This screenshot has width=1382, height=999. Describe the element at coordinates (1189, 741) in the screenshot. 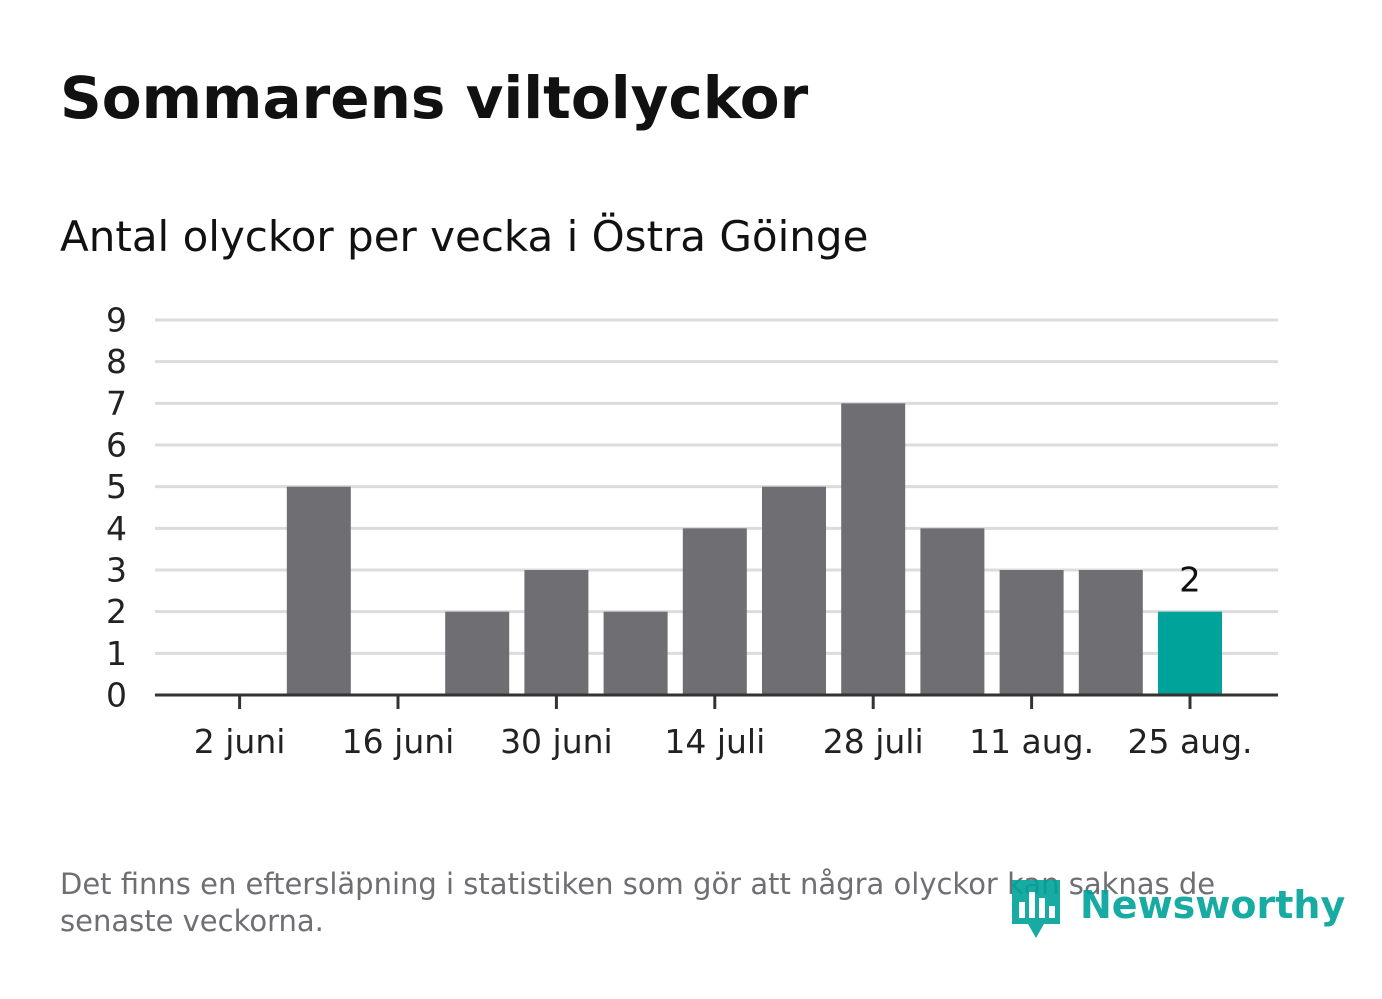

I see `x-tick-label: 25 aug.` at that location.